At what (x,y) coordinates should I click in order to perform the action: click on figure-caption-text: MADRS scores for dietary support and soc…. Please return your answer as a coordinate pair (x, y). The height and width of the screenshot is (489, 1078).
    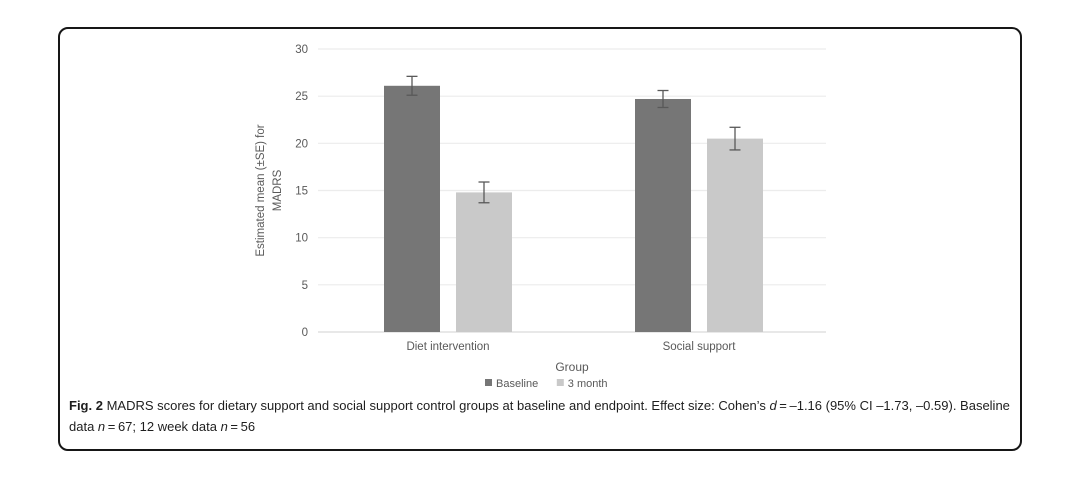
    Looking at the image, I should click on (539, 416).